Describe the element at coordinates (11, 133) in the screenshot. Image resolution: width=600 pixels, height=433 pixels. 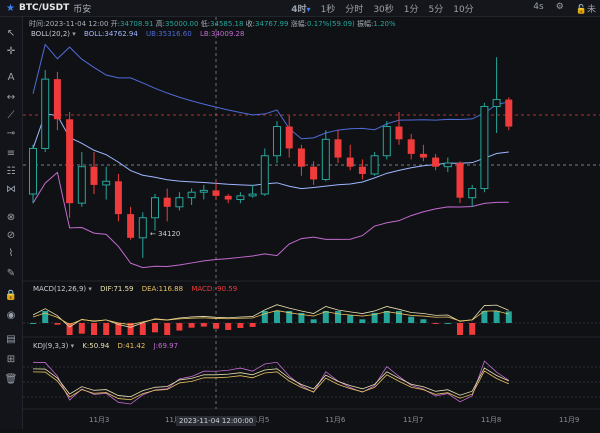
I see `ray-line-icon: ⊸` at that location.